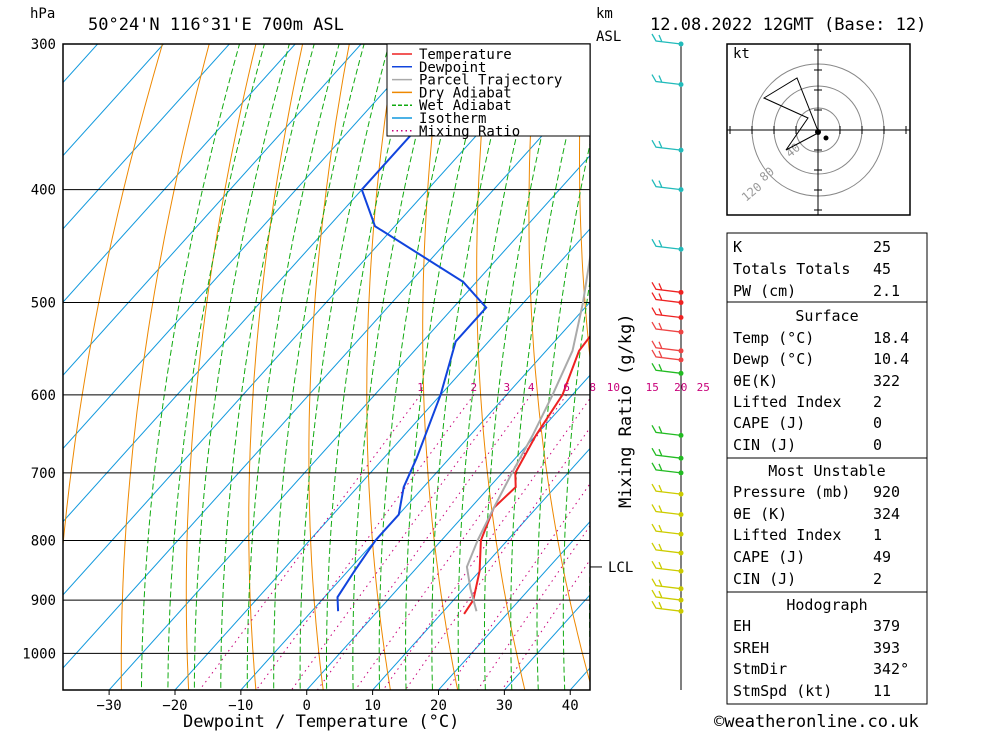  I want to click on mu-cin-label: CIN (J), so click(764, 579).